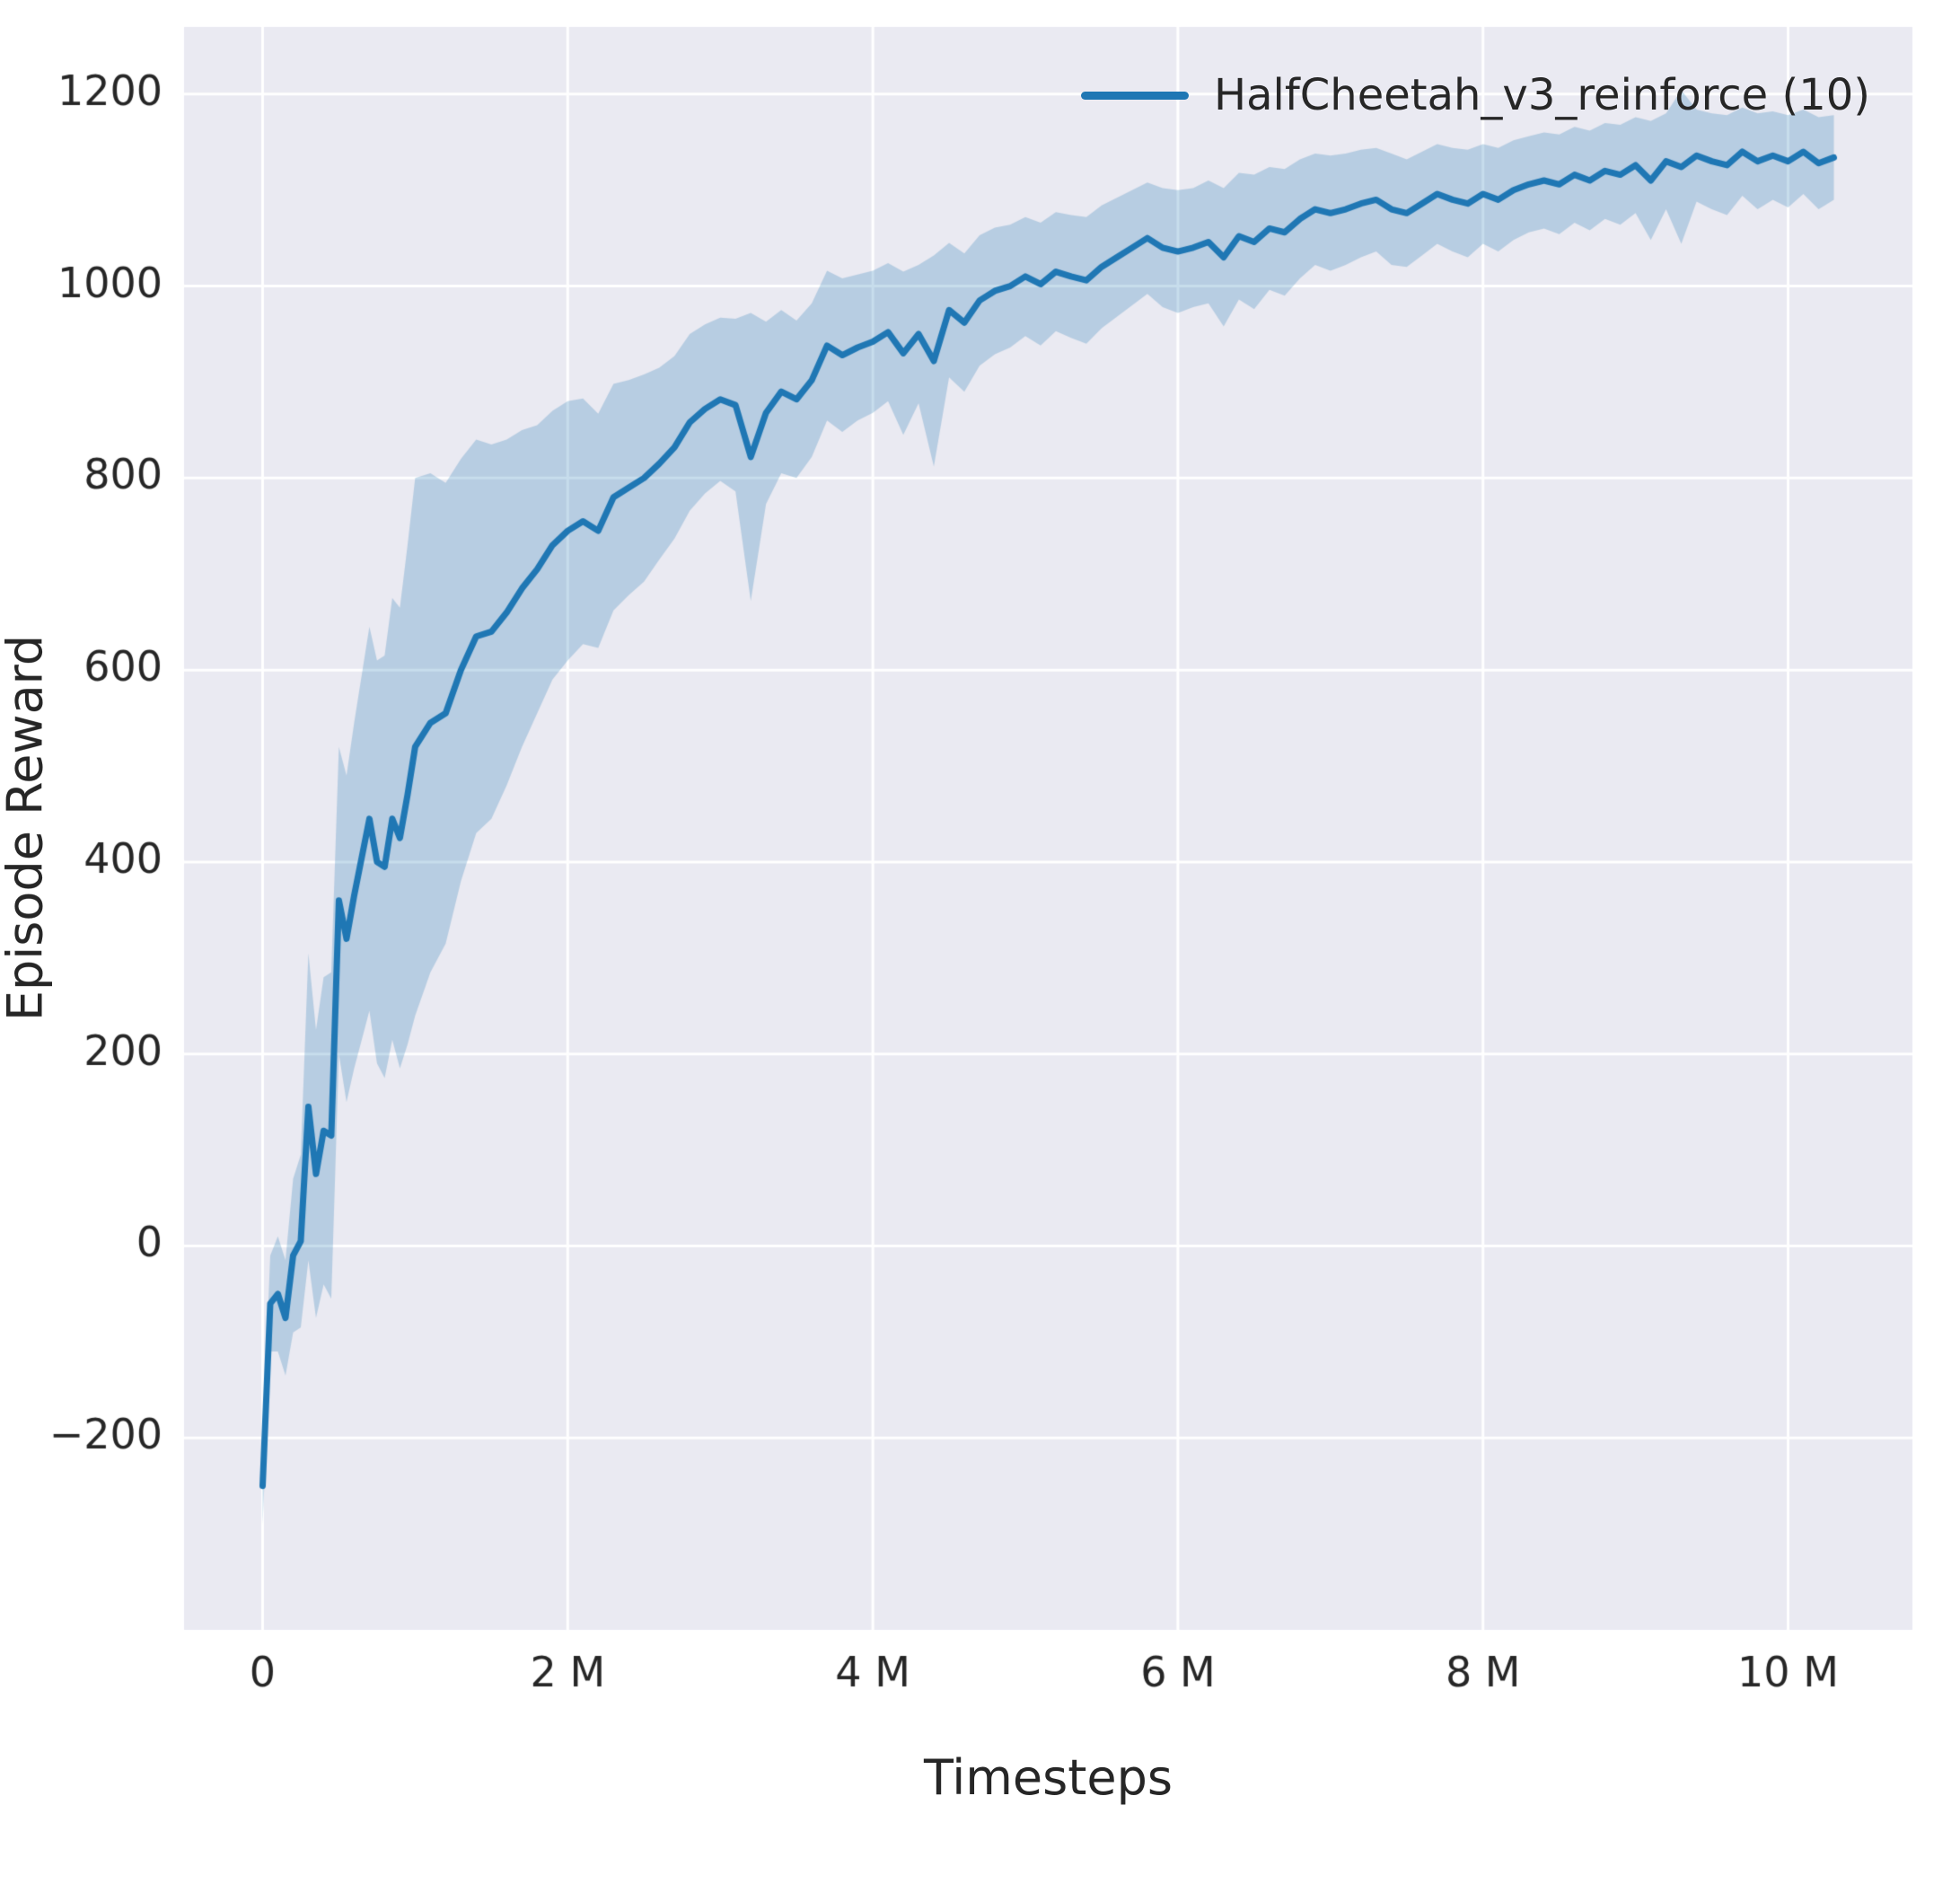  I want to click on legend: HalfCheetah_v3_reinforce (10), so click(1475, 95).